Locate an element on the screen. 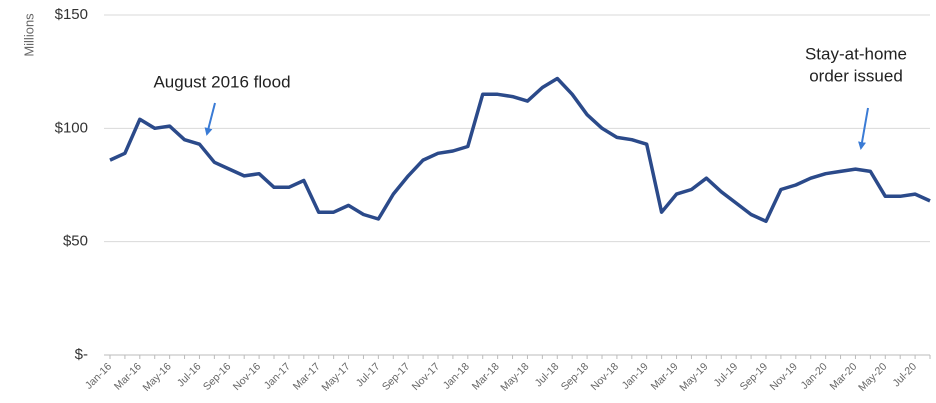 The image size is (936, 403). y-tick-label: $50 is located at coordinates (75, 241).